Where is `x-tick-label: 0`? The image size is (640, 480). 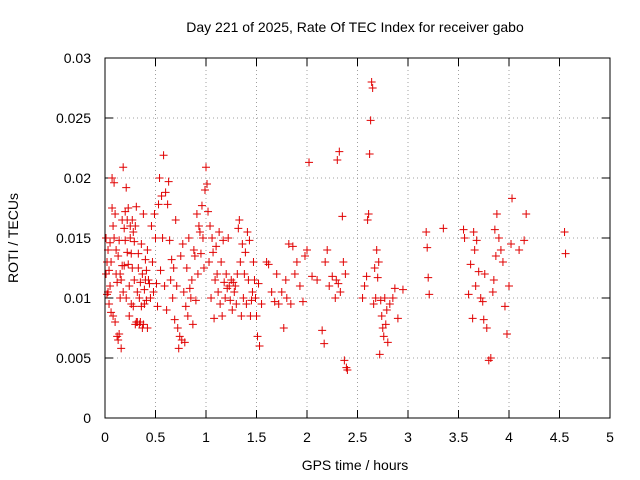
x-tick-label: 0 is located at coordinates (105, 437).